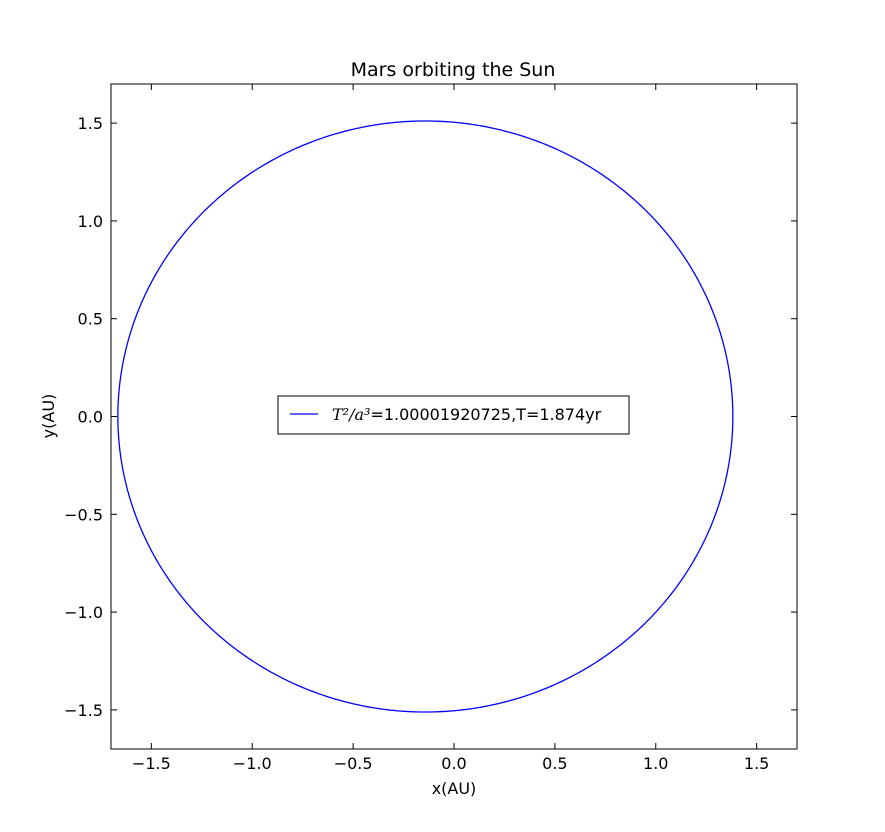 This screenshot has width=885, height=832. Describe the element at coordinates (151, 763) in the screenshot. I see `x-tick-label: −1.5` at that location.